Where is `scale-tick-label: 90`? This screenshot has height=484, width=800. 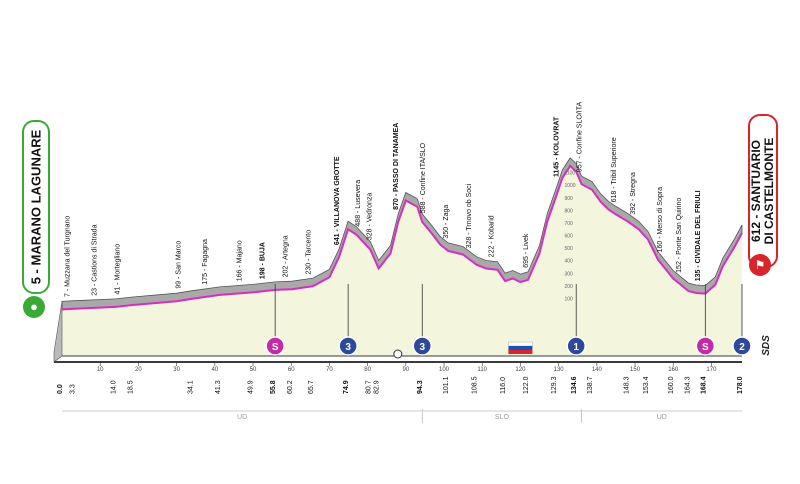 scale-tick-label: 90 is located at coordinates (405, 370).